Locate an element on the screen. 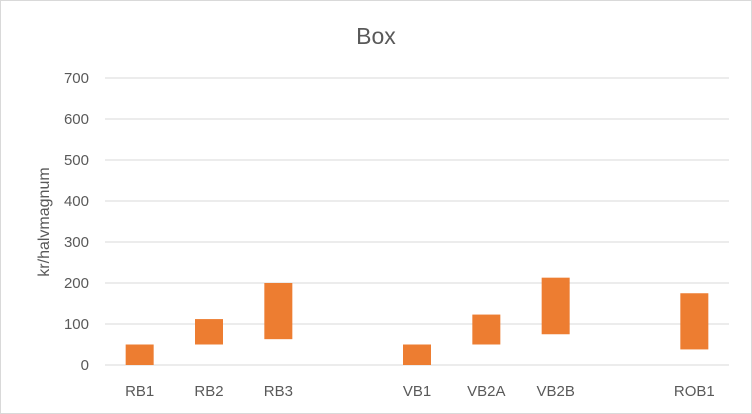 The height and width of the screenshot is (414, 752). y-tick-label: 400 is located at coordinates (76, 201).